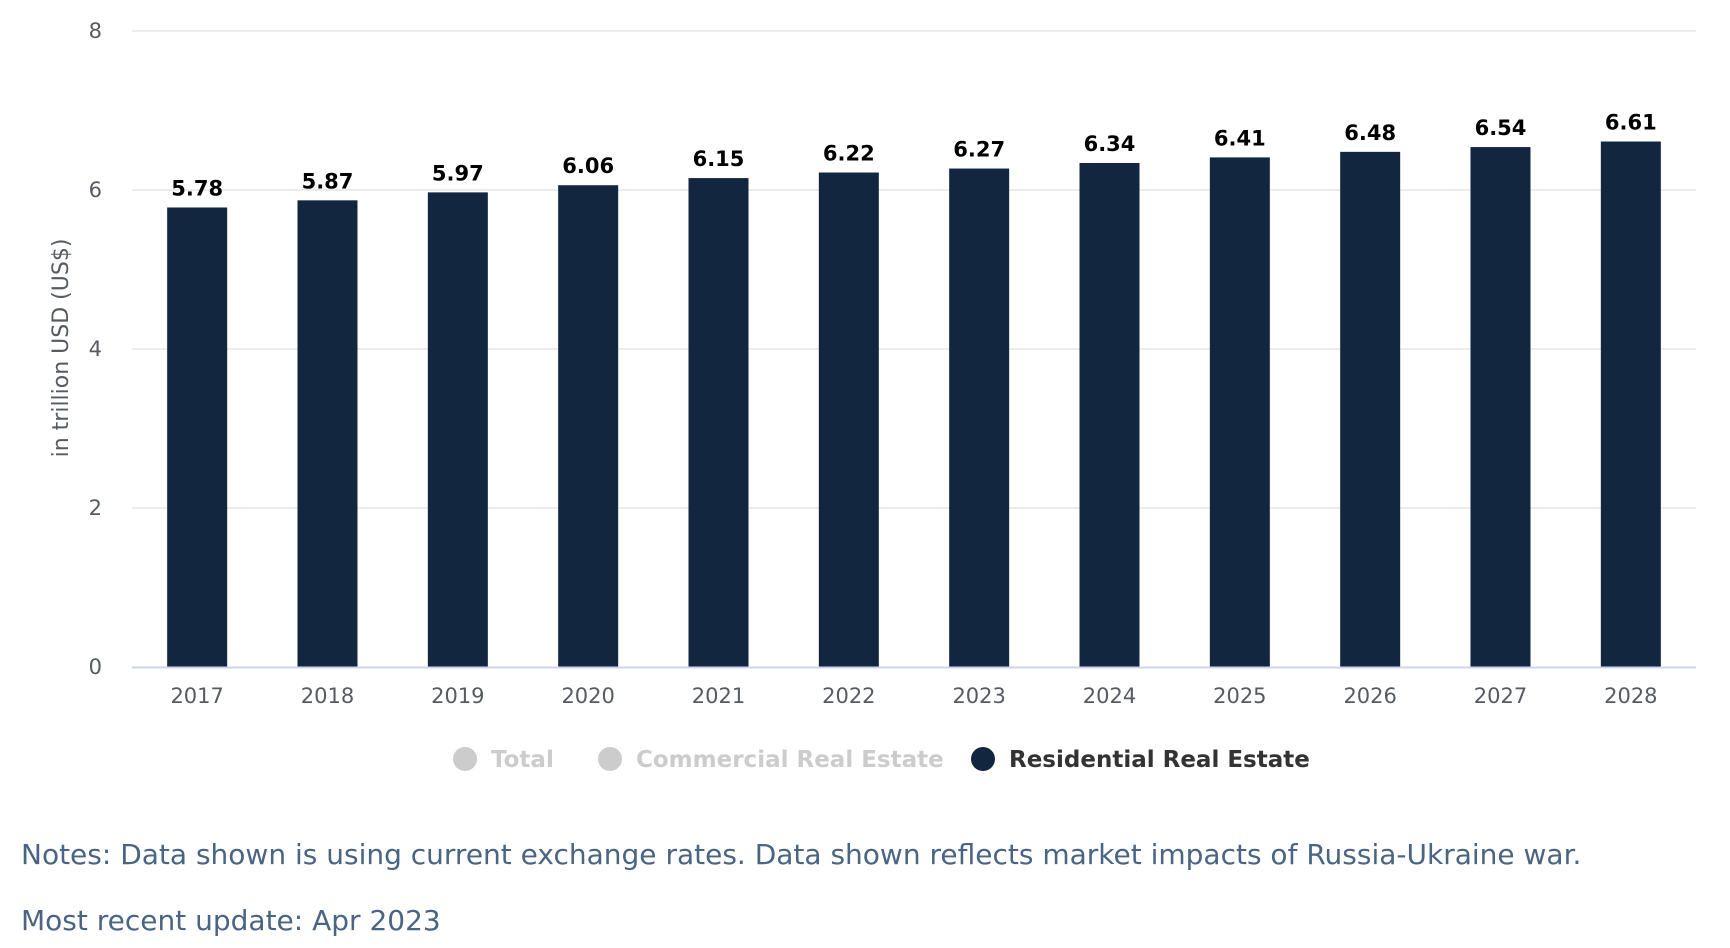  Describe the element at coordinates (588, 426) in the screenshot. I see `bar-2020` at that location.